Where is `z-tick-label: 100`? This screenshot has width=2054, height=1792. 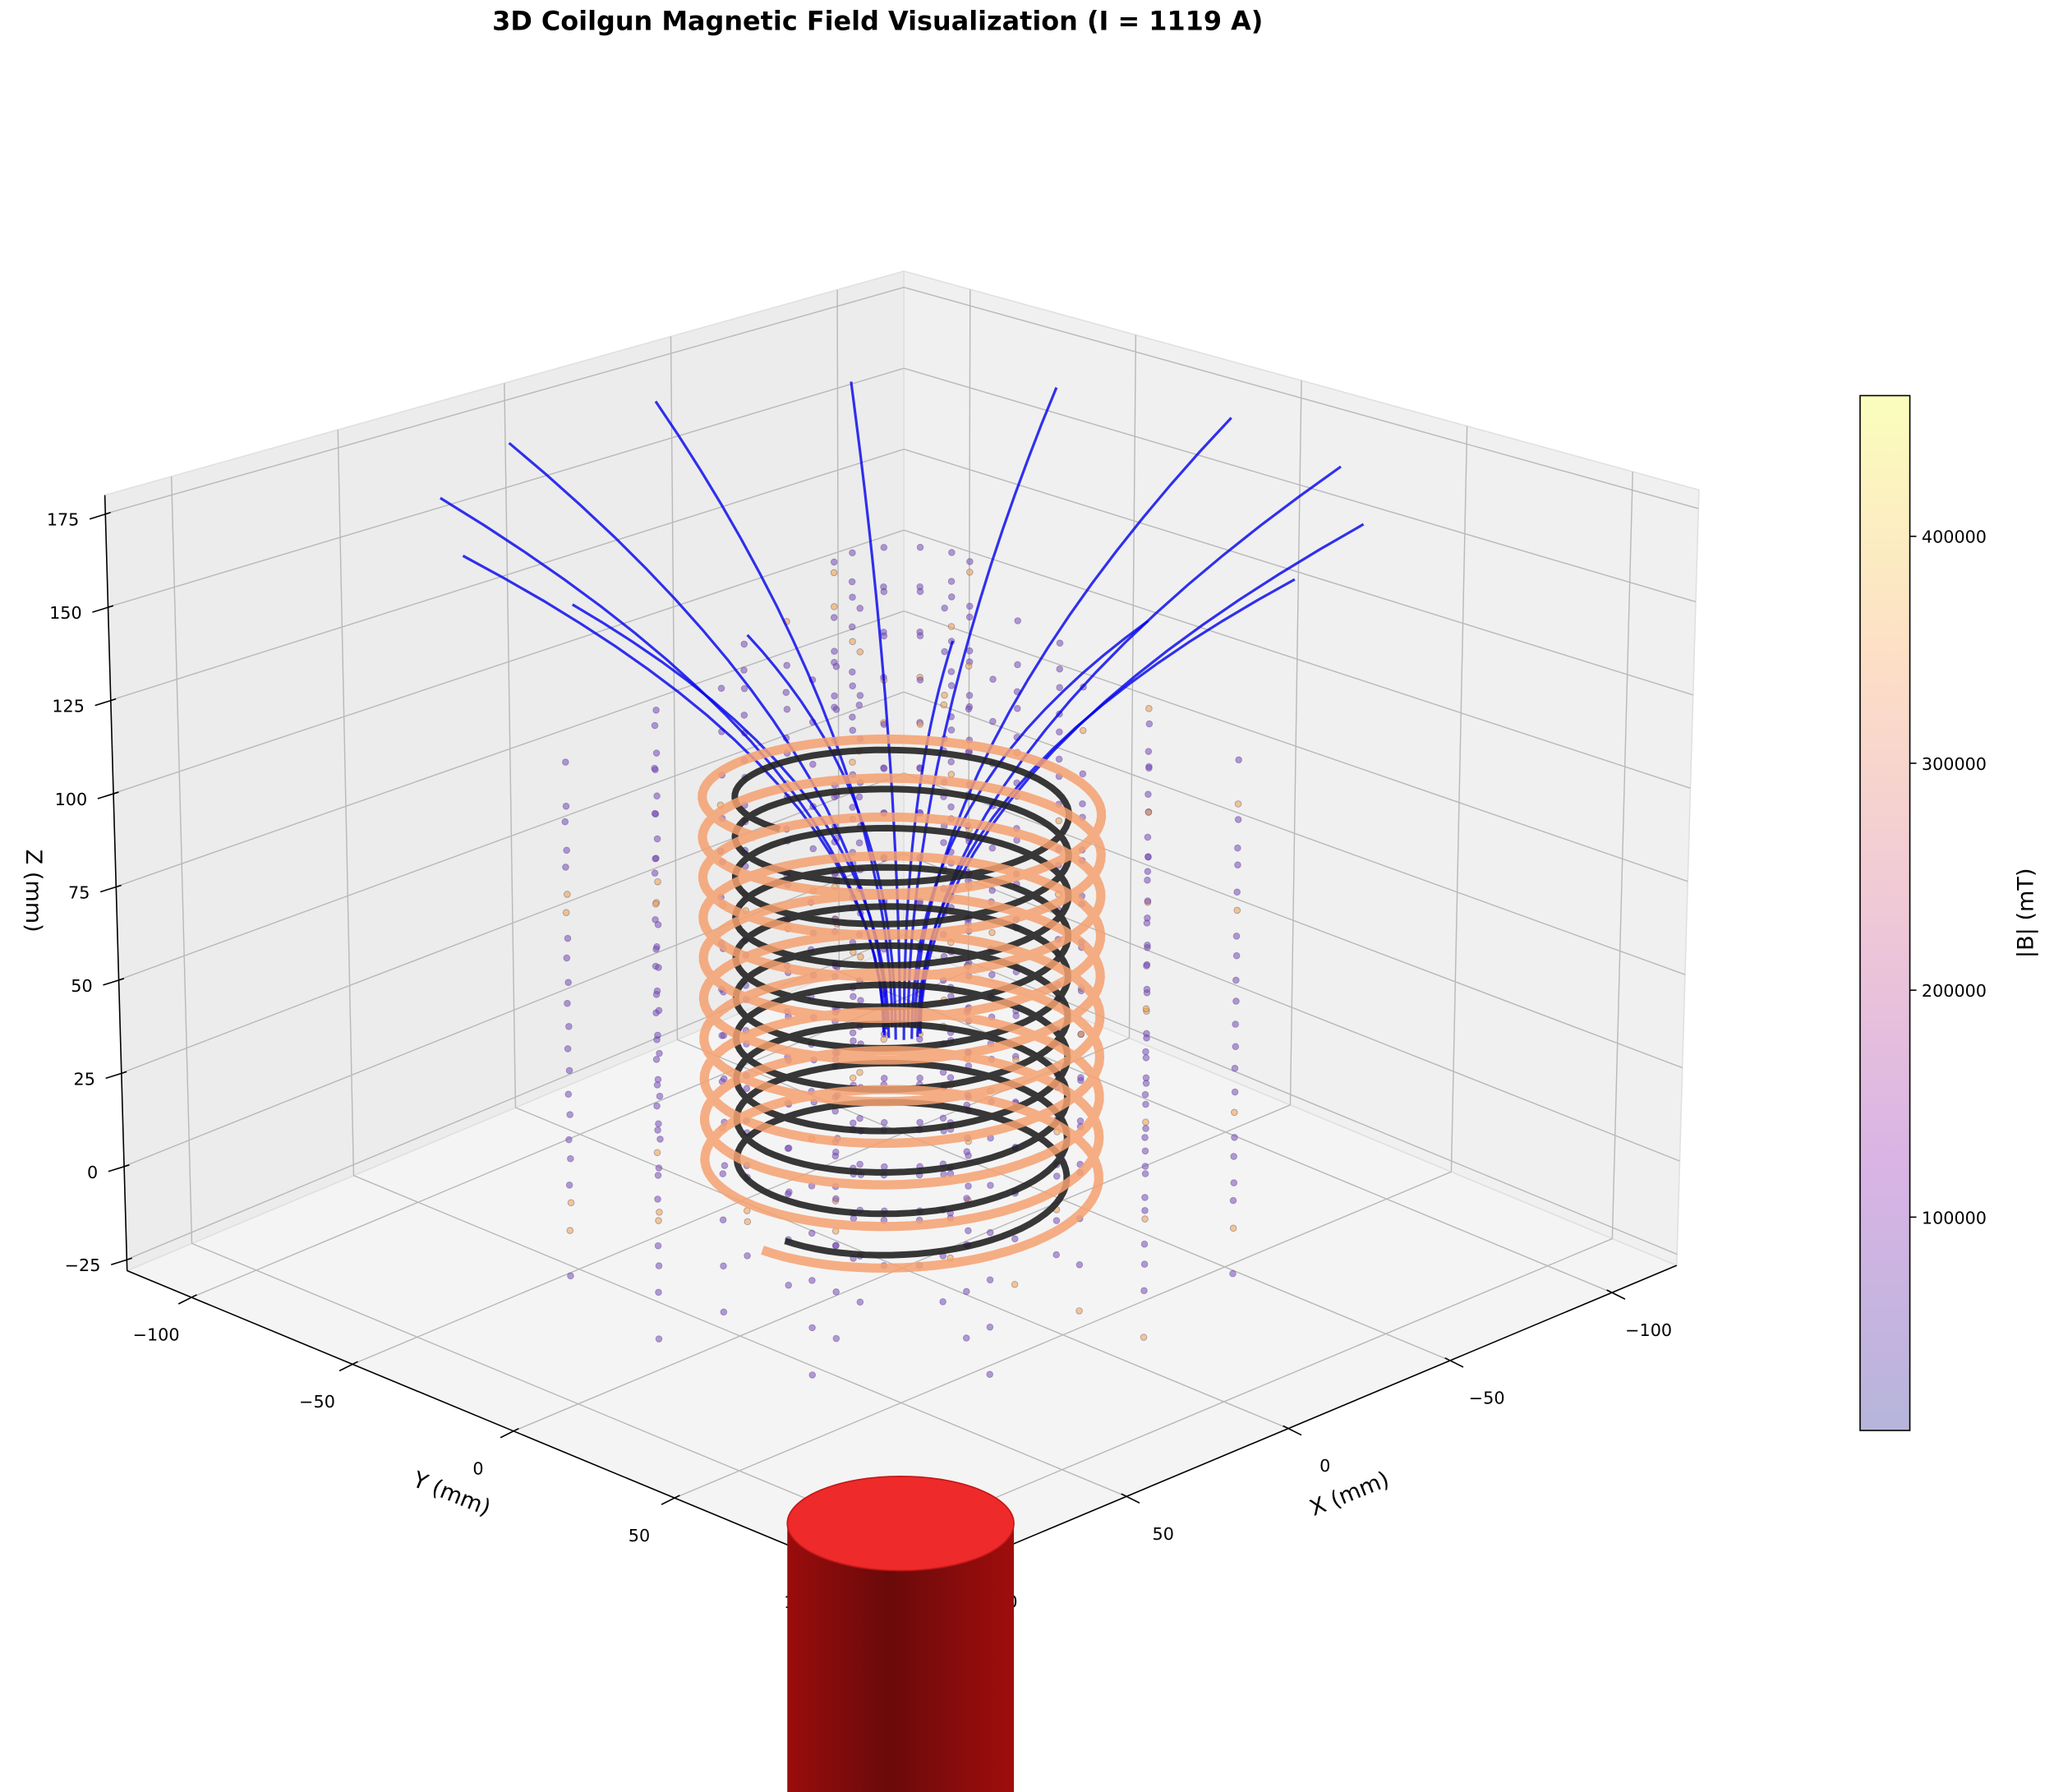 z-tick-label: 100 is located at coordinates (71, 799).